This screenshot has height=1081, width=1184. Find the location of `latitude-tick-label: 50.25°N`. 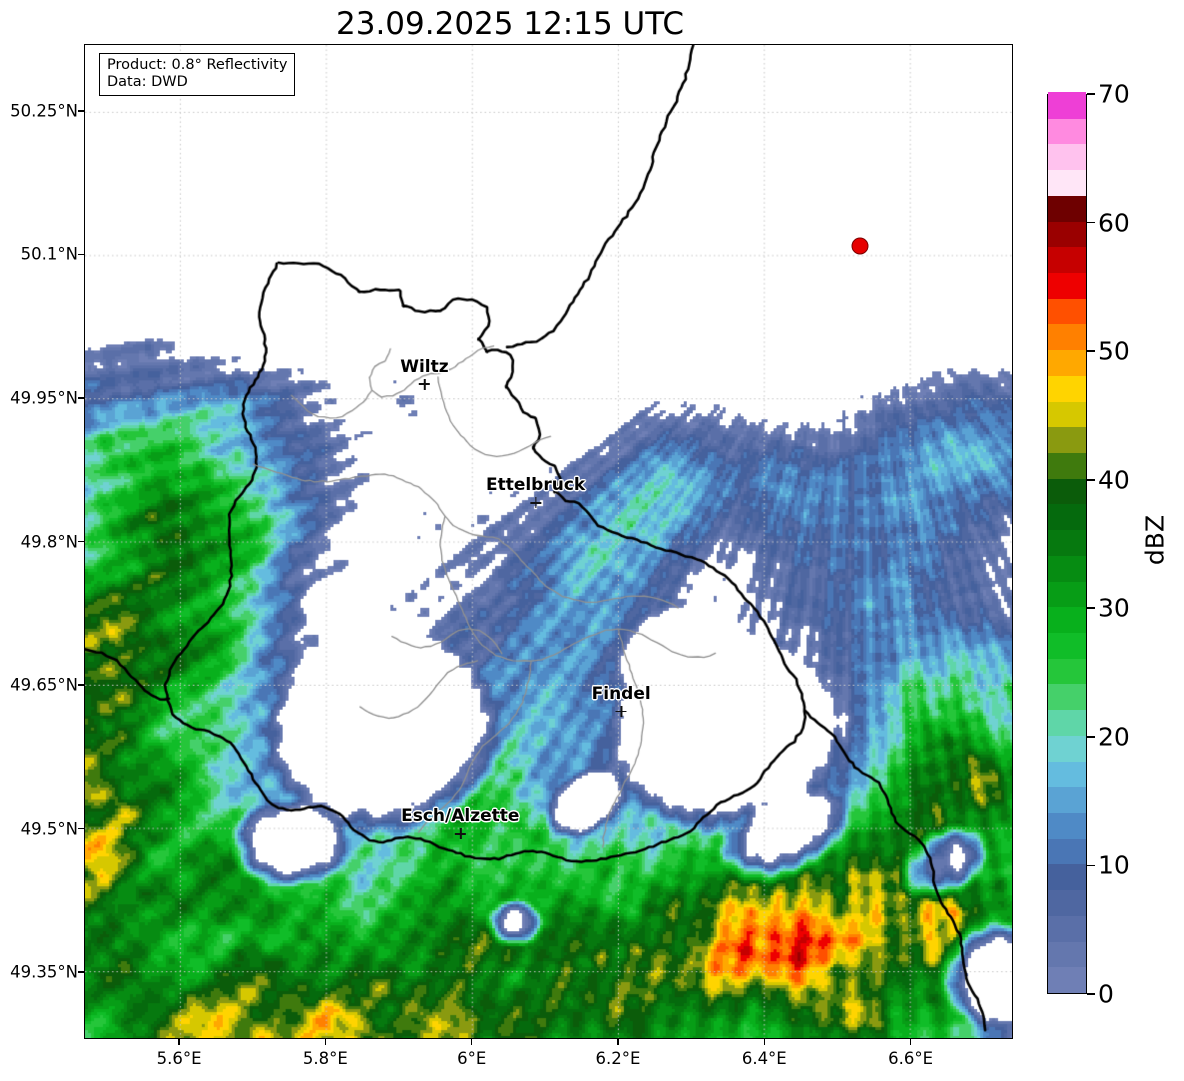

latitude-tick-label: 50.25°N is located at coordinates (44, 111).